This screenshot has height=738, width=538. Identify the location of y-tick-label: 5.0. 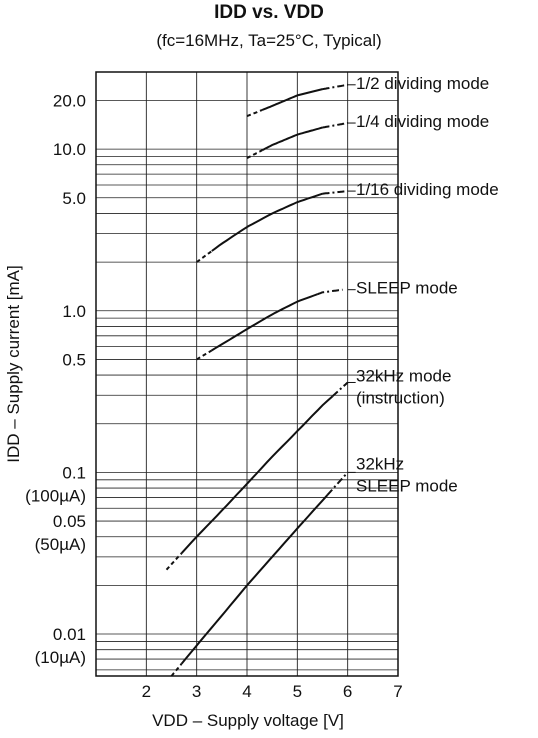
(74, 198).